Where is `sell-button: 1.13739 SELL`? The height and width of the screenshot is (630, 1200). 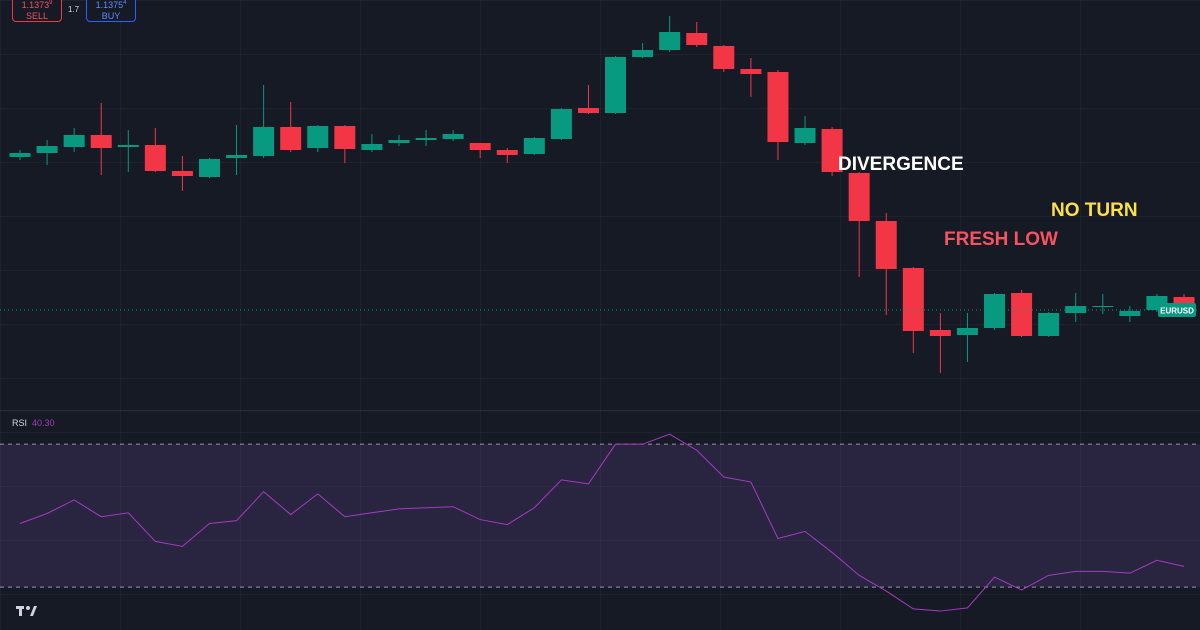 sell-button: 1.13739 SELL is located at coordinates (37, 11).